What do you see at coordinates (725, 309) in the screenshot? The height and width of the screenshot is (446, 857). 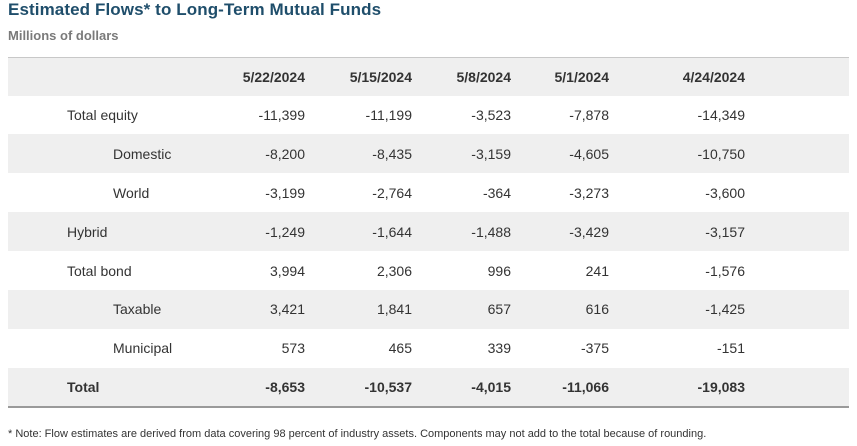 I see `table-cell: -1,425` at bounding box center [725, 309].